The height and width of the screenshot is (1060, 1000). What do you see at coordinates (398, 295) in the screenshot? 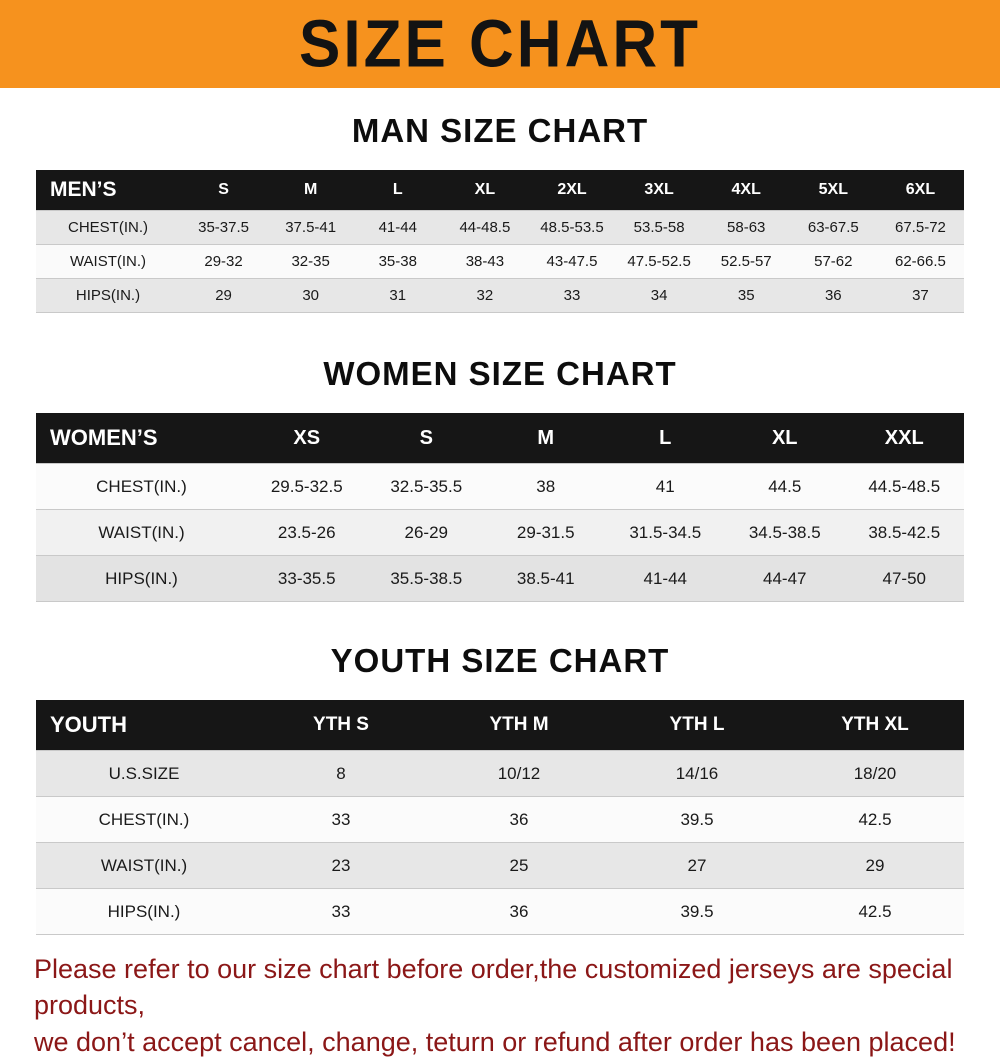
I see `size-value: 31` at bounding box center [398, 295].